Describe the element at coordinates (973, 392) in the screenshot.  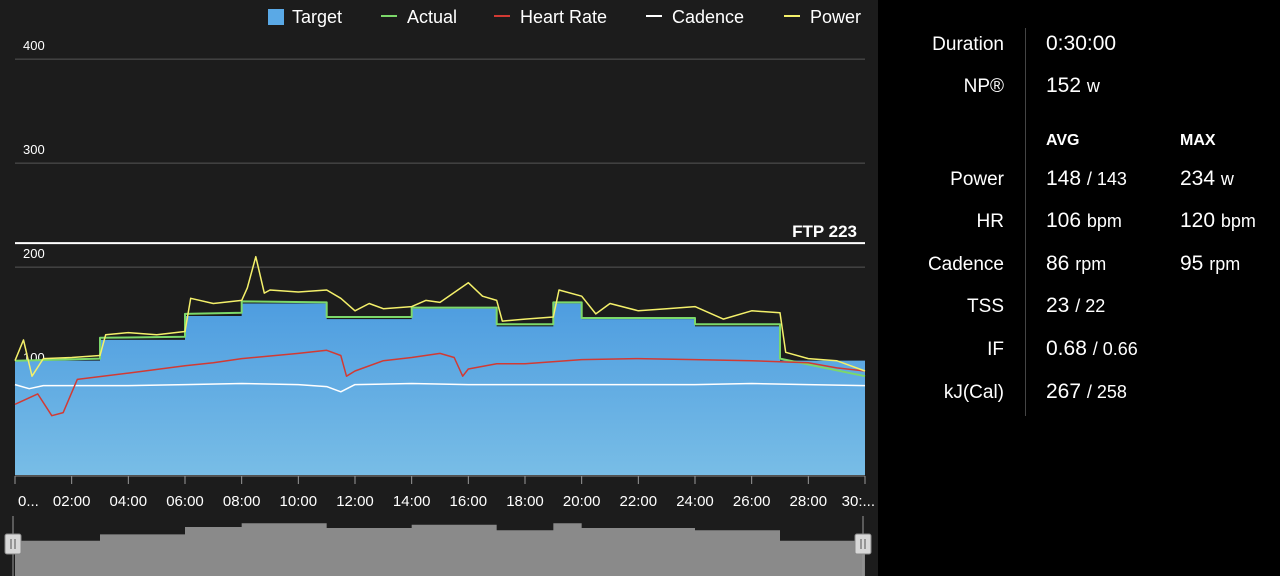
I see `stat-label-kjcal: kJ(Cal)` at that location.